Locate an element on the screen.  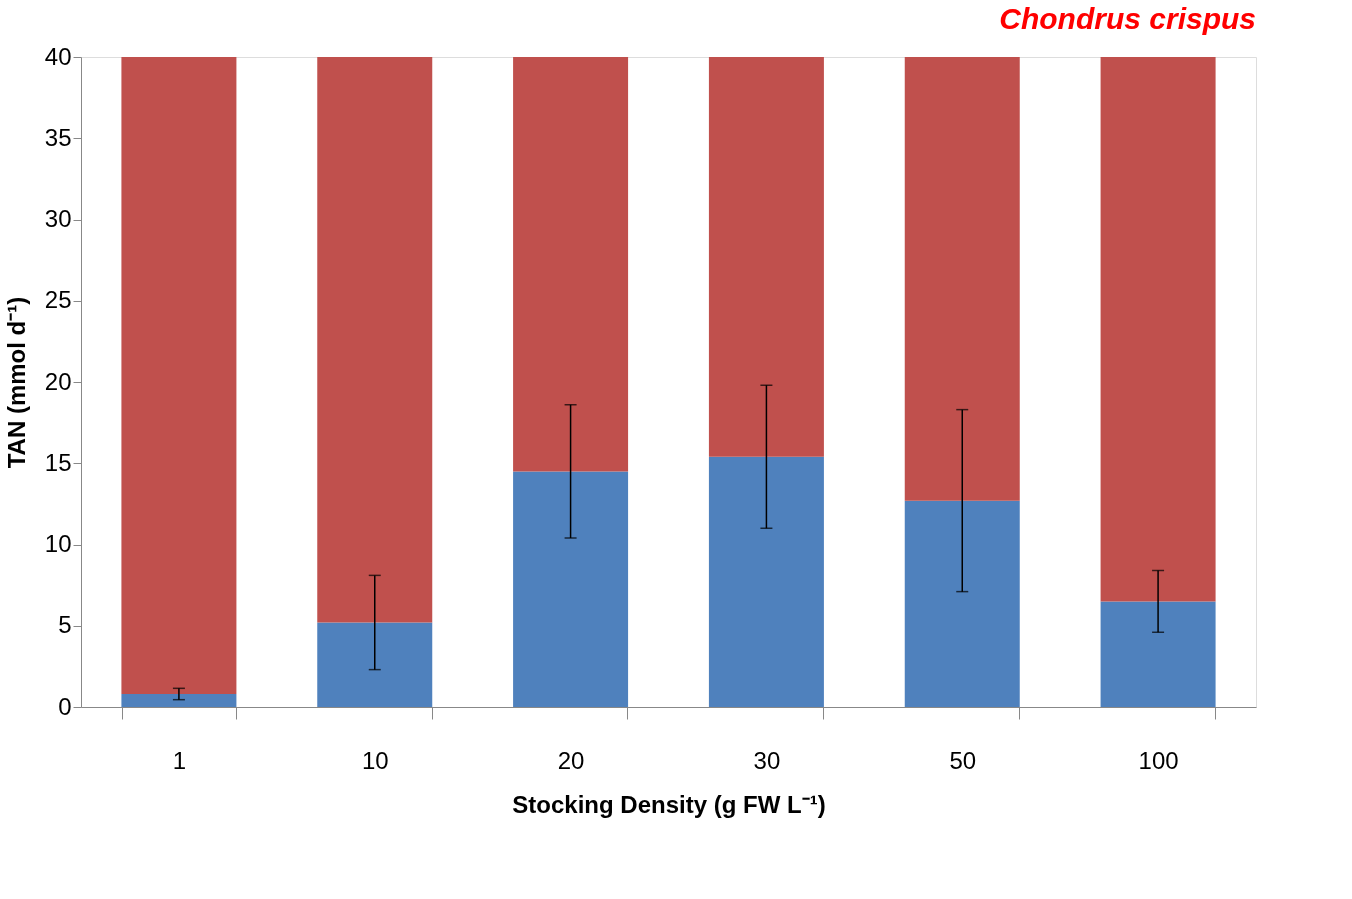
x-axis-title: Stocking Density (g FW L⁻¹) is located at coordinates (669, 804).